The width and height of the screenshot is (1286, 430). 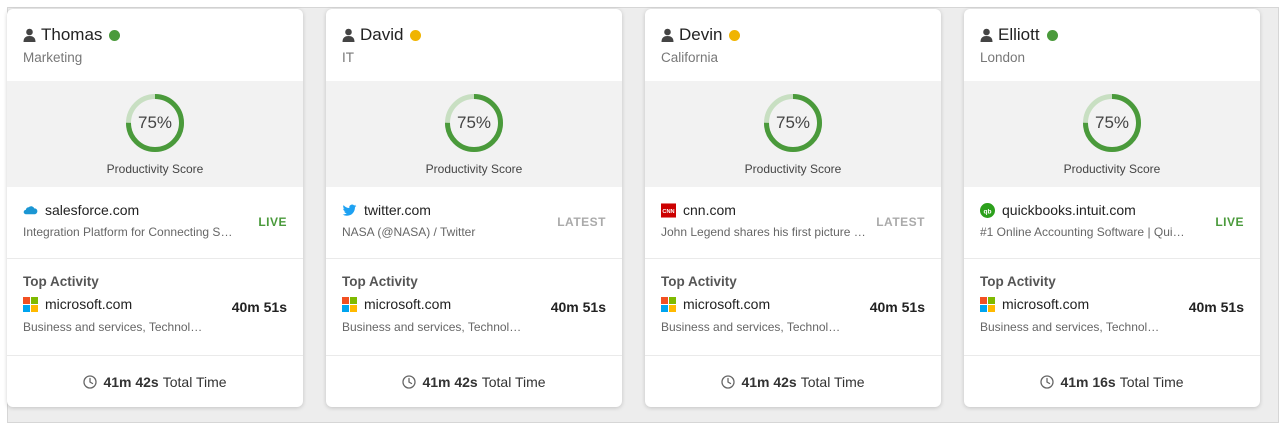 I want to click on card-header: Devin California, so click(x=793, y=45).